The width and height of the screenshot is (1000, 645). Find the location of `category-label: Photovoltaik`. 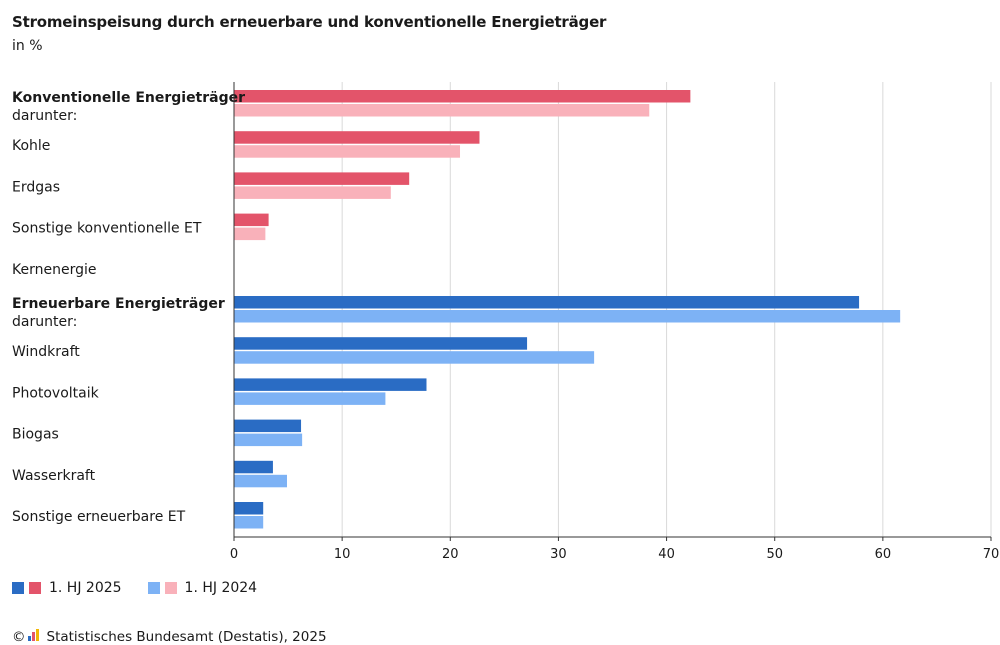

category-label: Photovoltaik is located at coordinates (56, 393).